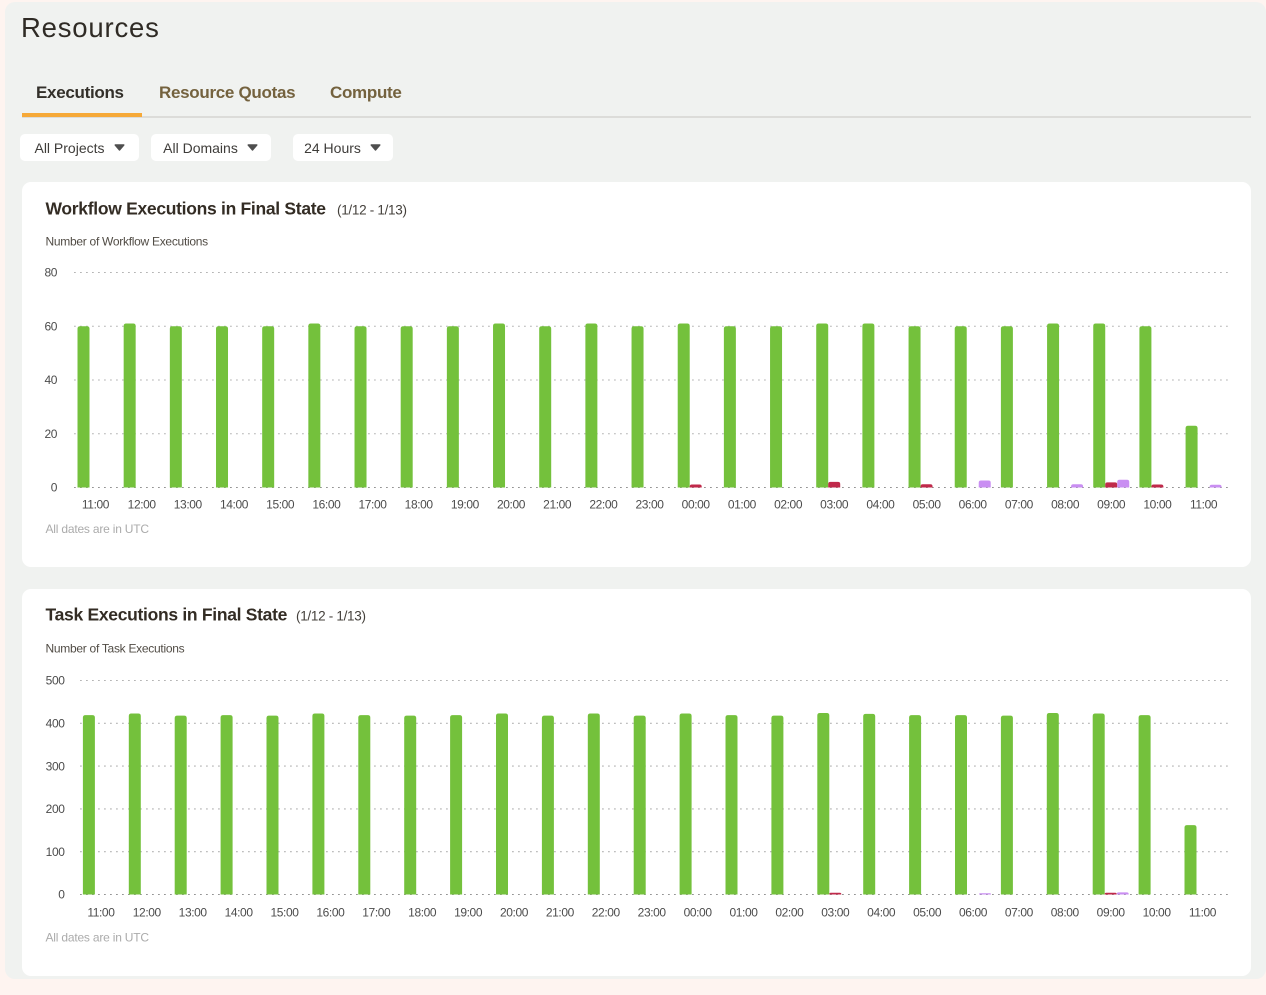  I want to click on svg-text: 400, so click(56, 724).